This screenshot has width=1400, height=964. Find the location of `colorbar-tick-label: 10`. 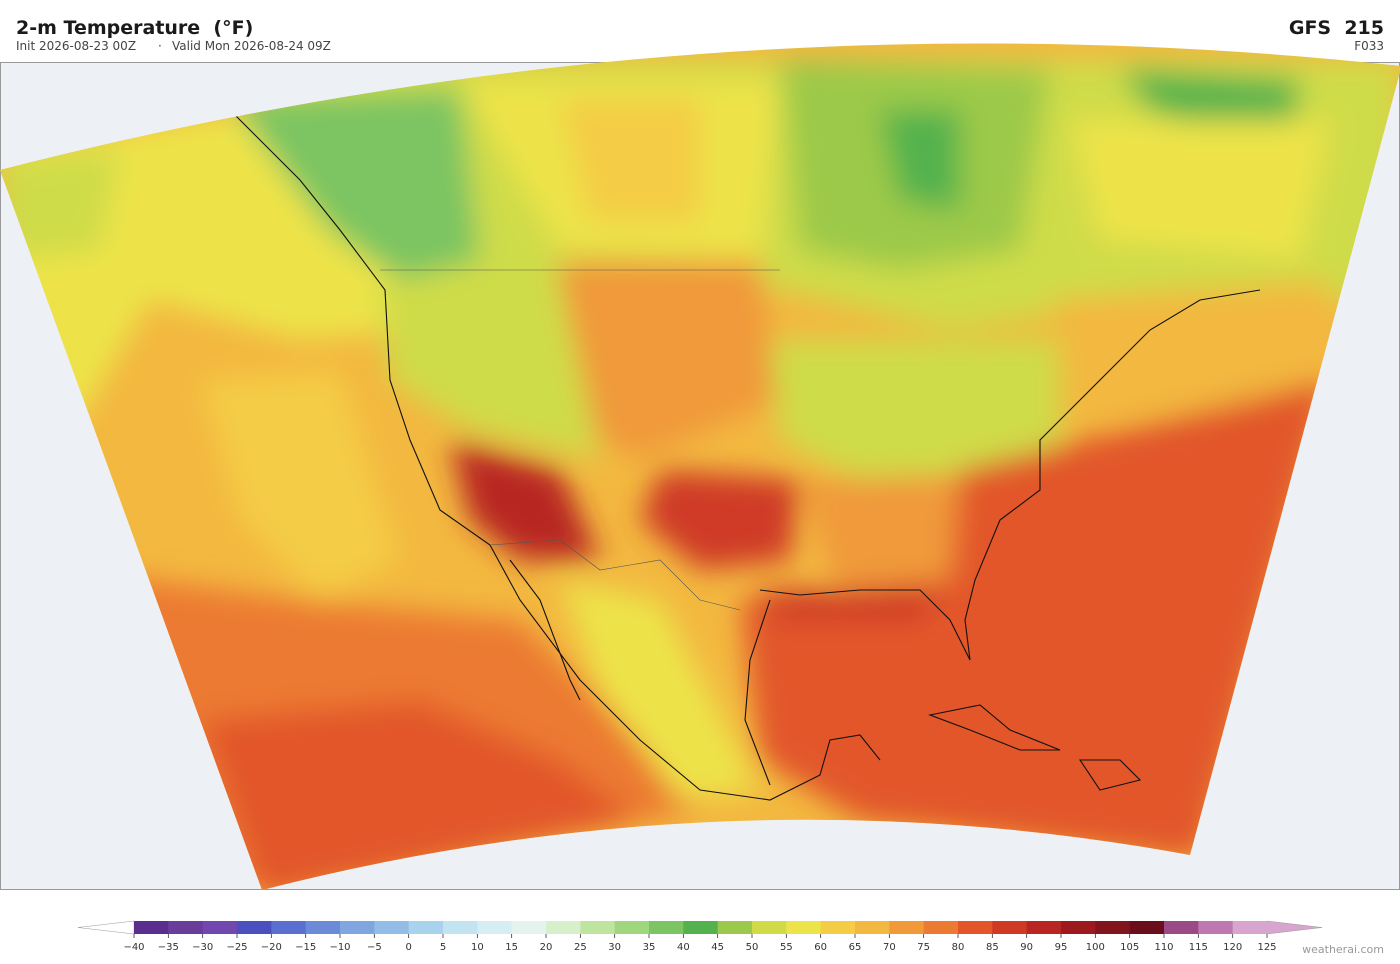

colorbar-tick-label: 10 is located at coordinates (477, 947).